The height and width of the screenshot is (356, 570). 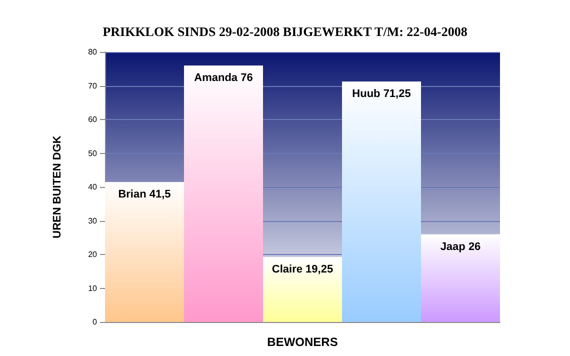 What do you see at coordinates (381, 94) in the screenshot?
I see `data-label: Huub 71,25` at bounding box center [381, 94].